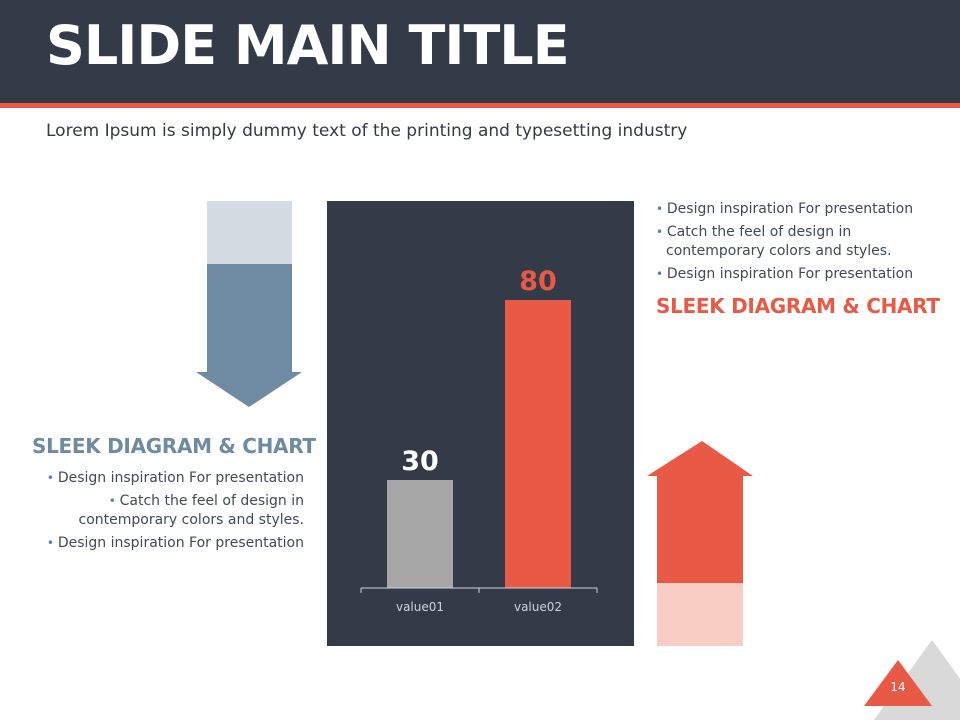 The width and height of the screenshot is (960, 720). What do you see at coordinates (249, 335) in the screenshot?
I see `down-arrow-fill-segment` at bounding box center [249, 335].